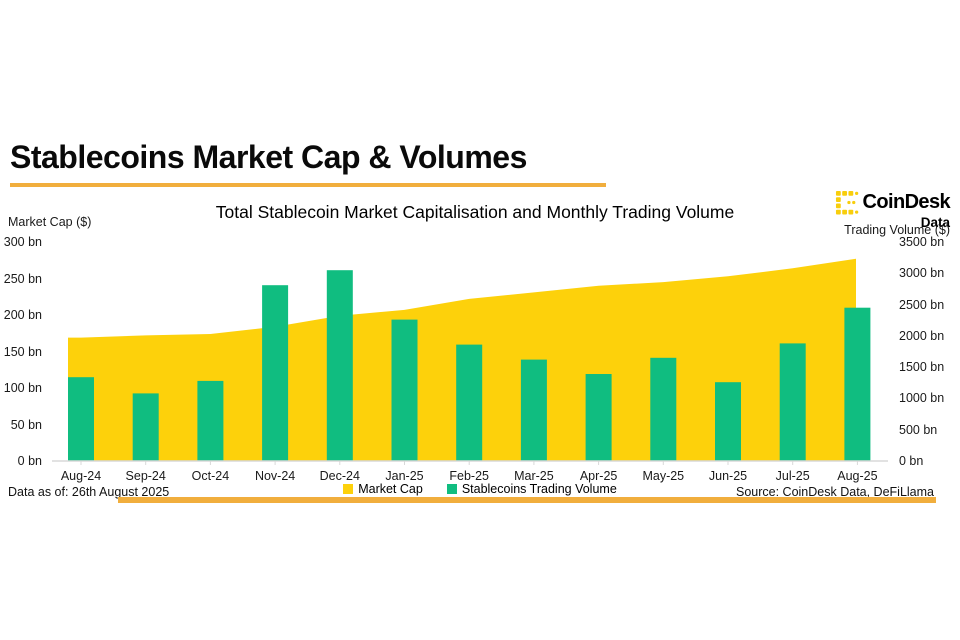  What do you see at coordinates (911, 461) in the screenshot?
I see `right-tick-label: 0 bn` at bounding box center [911, 461].